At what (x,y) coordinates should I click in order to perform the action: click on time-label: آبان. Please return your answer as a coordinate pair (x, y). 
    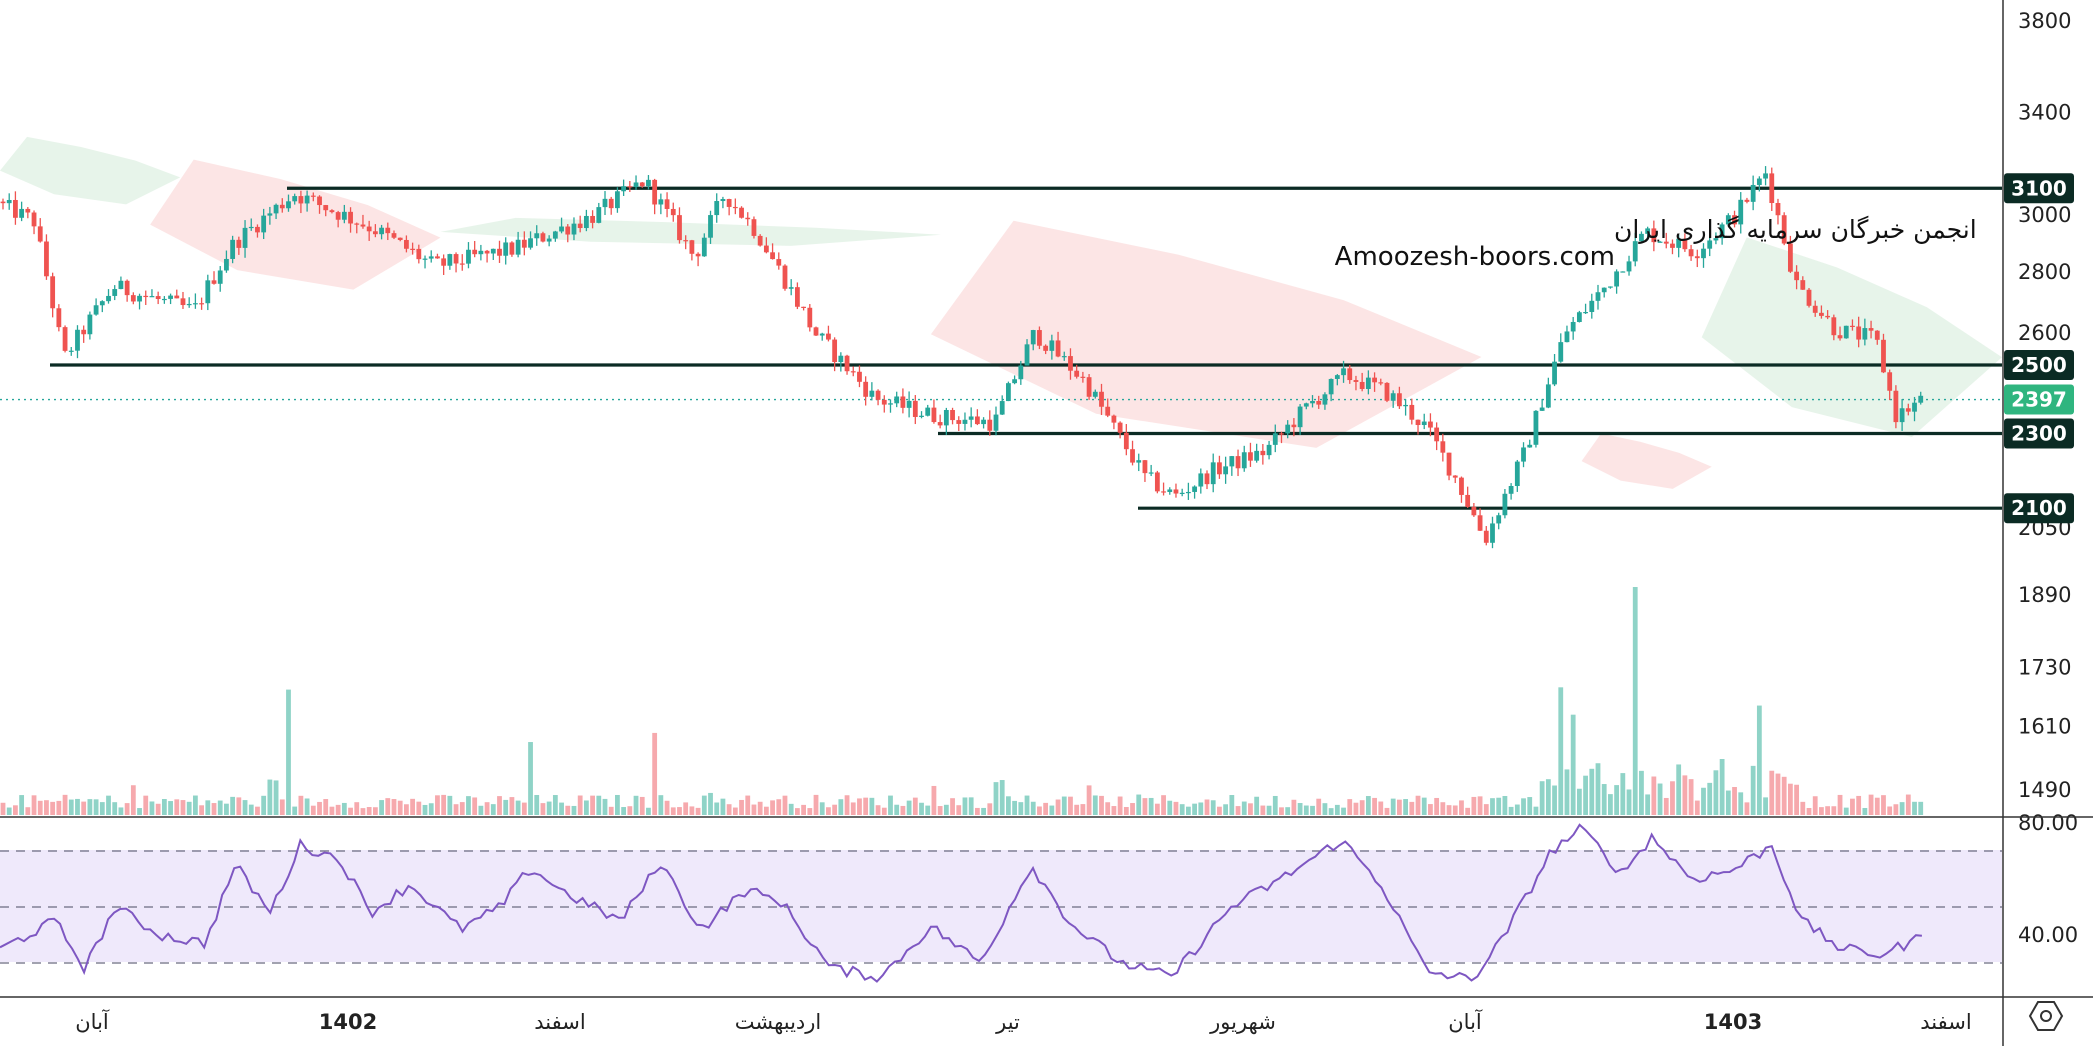
    Looking at the image, I should click on (92, 1021).